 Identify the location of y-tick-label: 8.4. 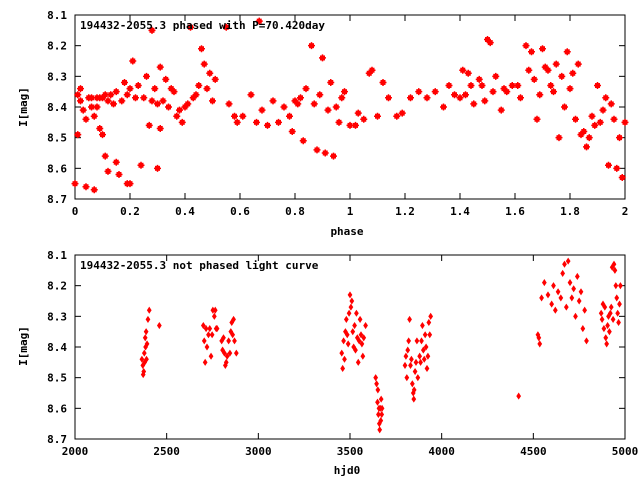
(57, 107).